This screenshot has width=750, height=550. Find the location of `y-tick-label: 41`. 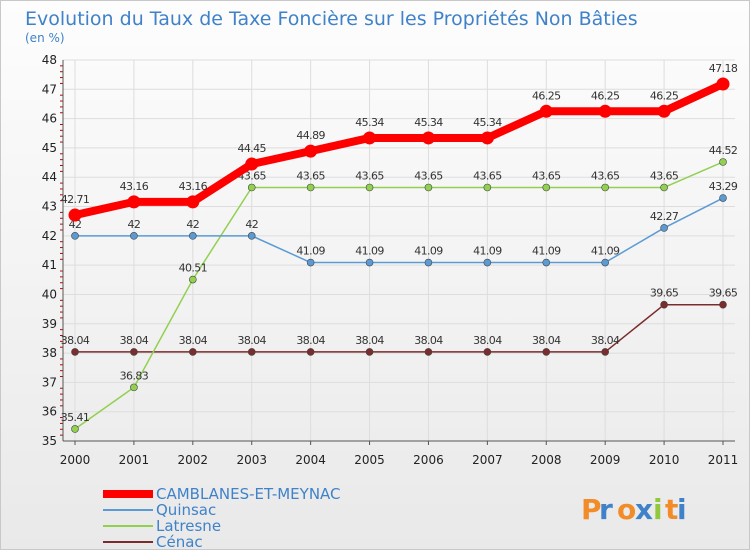

y-tick-label: 41 is located at coordinates (49, 265).